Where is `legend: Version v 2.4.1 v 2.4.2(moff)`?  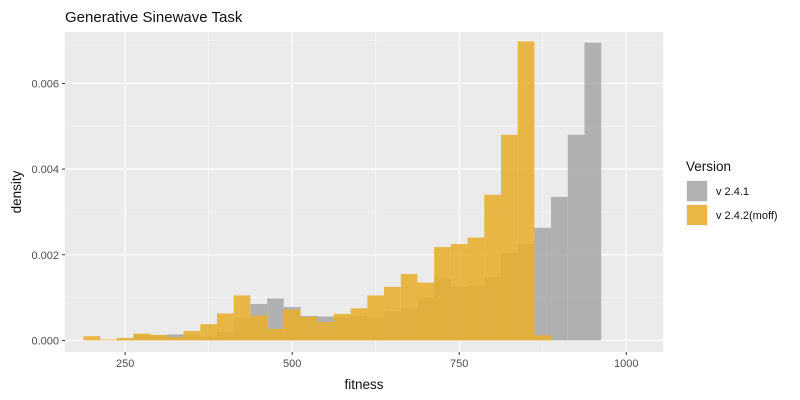 legend: Version v 2.4.1 v 2.4.2(moff) is located at coordinates (732, 192).